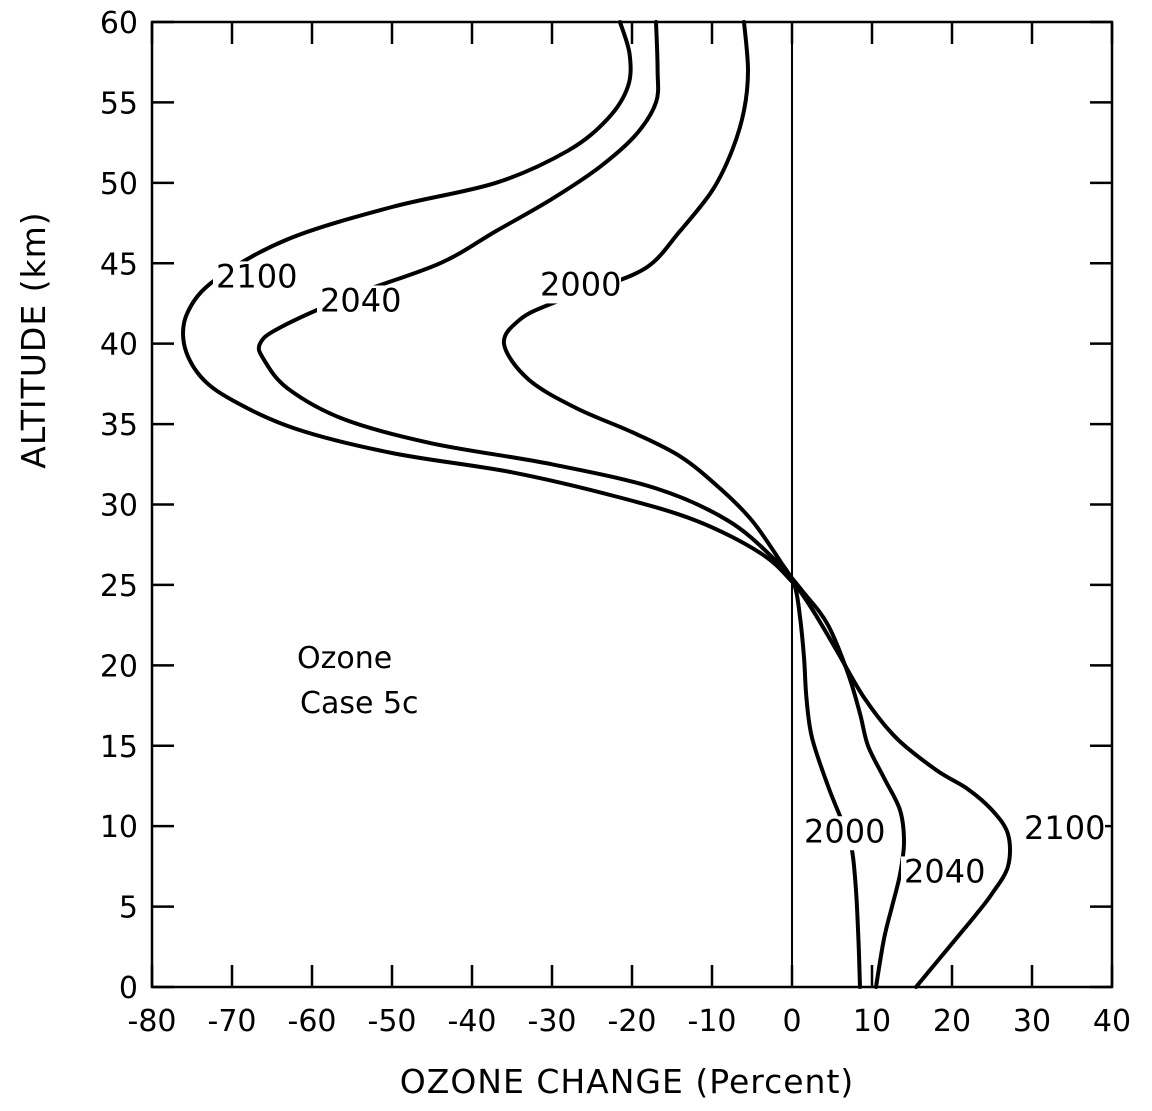  Describe the element at coordinates (344, 658) in the screenshot. I see `annotation-line-1: Ozone` at that location.